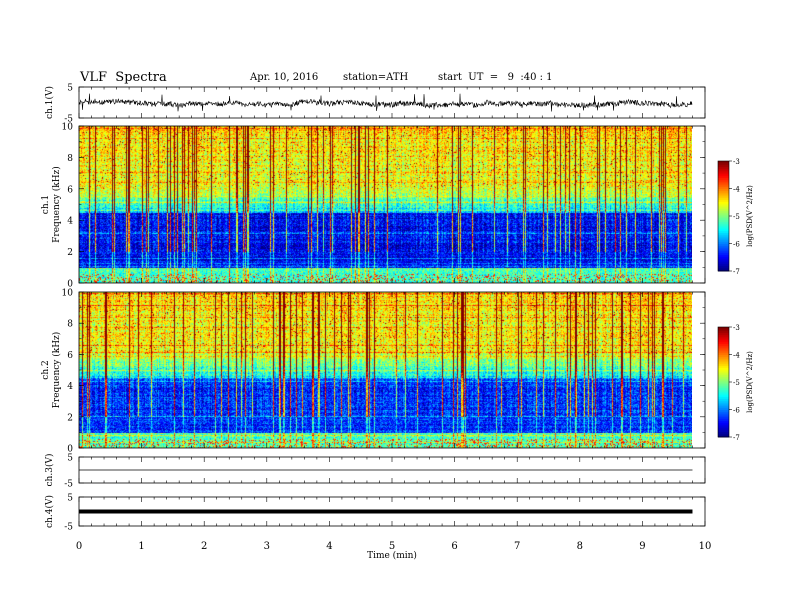  I want to click on ch2-spectrogram-ytick-label: 10, so click(68, 294).